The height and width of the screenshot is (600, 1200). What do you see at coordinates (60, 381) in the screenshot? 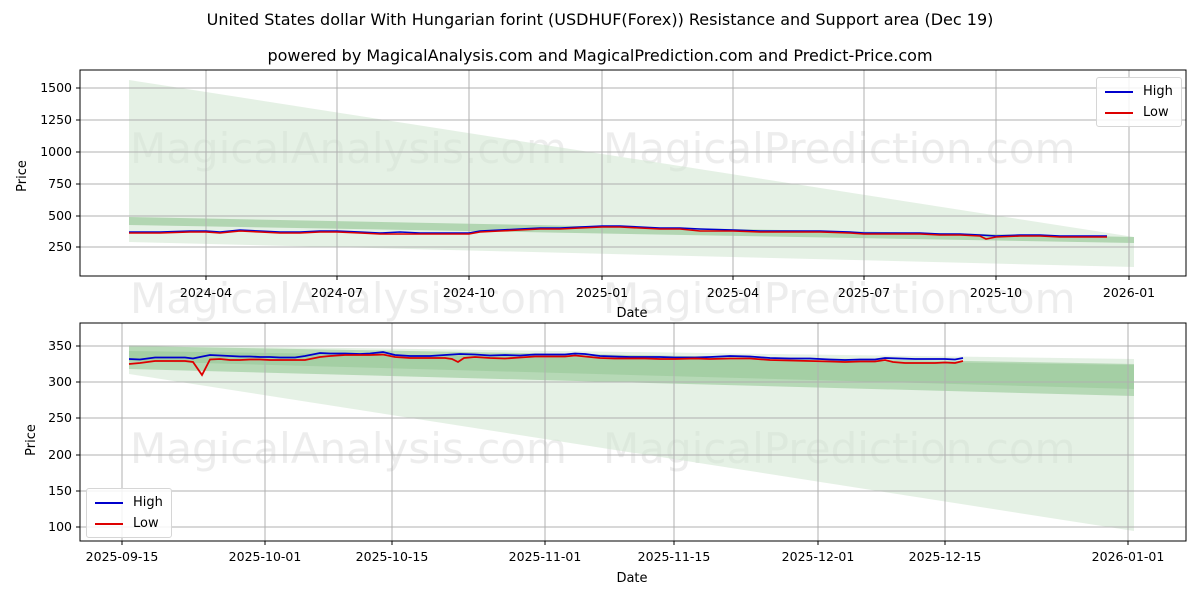
I see `y-tick-label: 300` at bounding box center [60, 381].